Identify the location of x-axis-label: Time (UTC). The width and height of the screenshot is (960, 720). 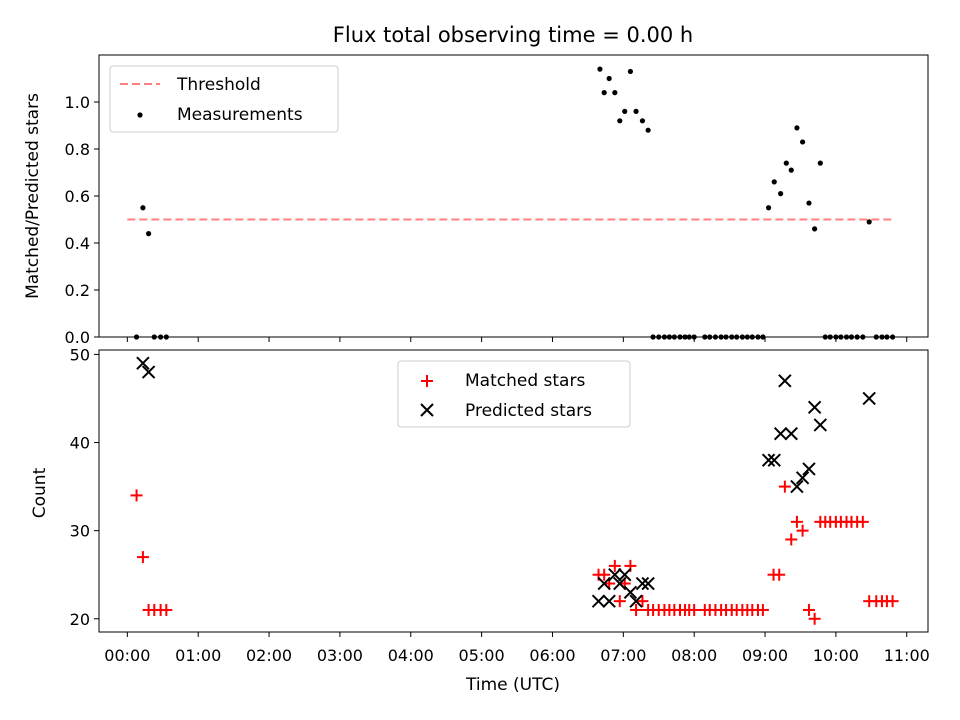
(512, 685).